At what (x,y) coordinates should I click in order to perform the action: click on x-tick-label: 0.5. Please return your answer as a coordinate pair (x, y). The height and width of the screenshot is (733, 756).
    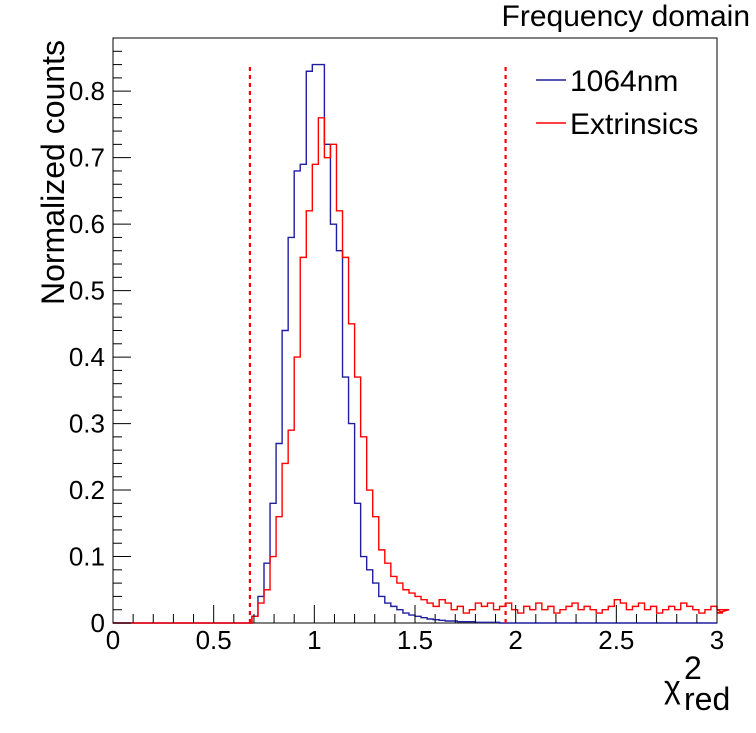
    Looking at the image, I should click on (214, 640).